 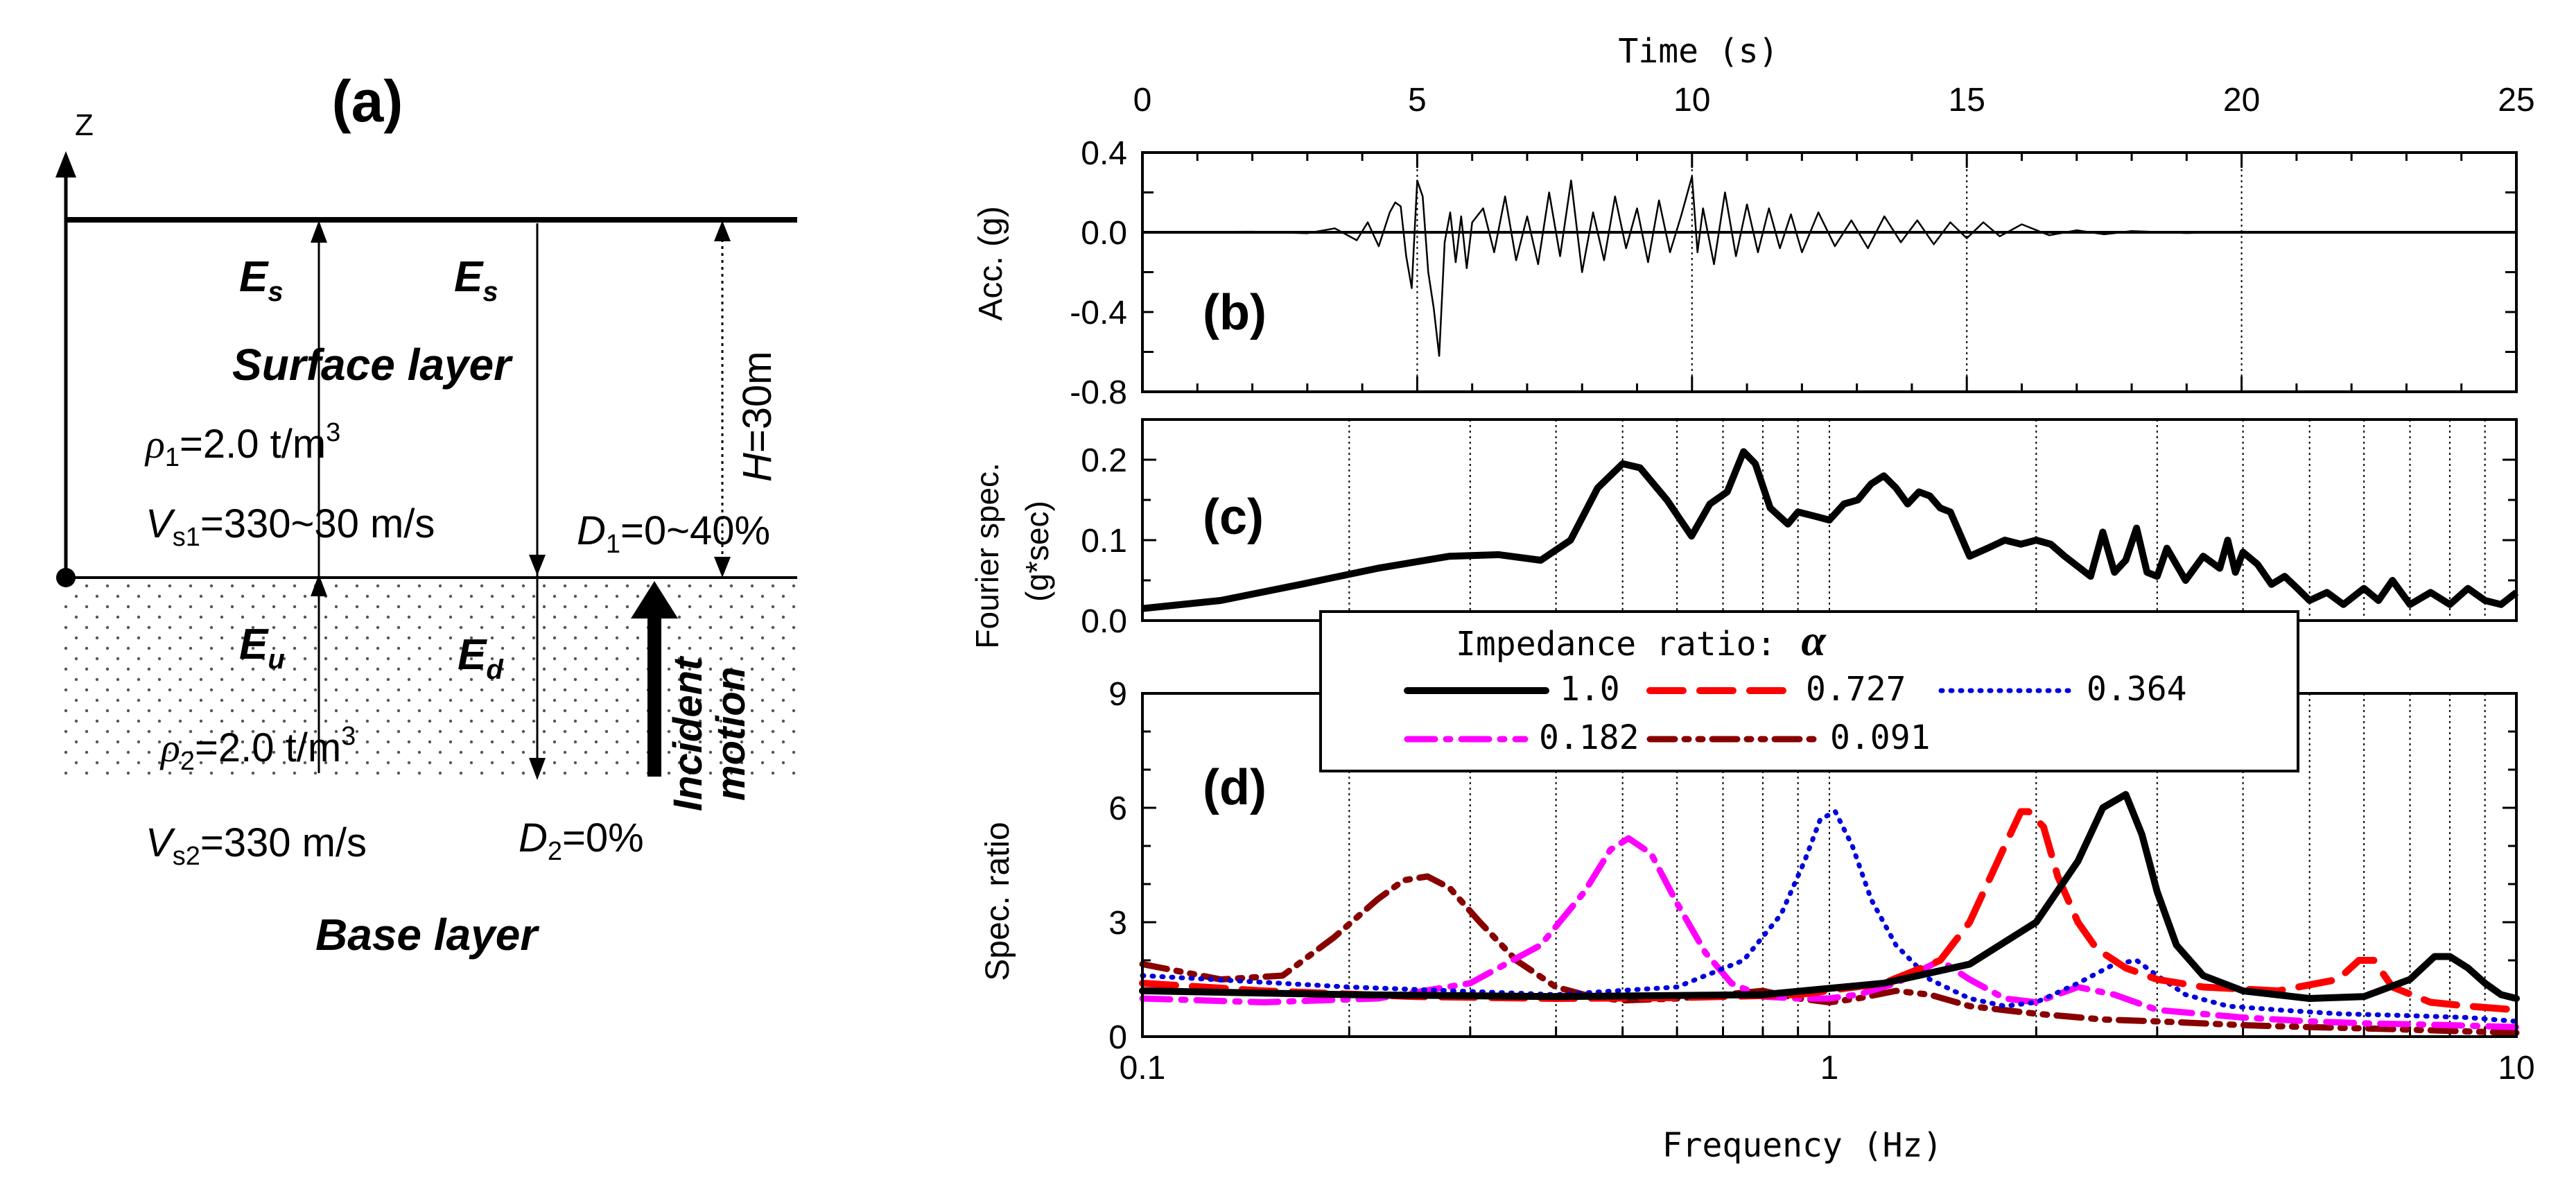 I want to click on ratio-ytick-label-0: 0, so click(x=1117, y=1037).